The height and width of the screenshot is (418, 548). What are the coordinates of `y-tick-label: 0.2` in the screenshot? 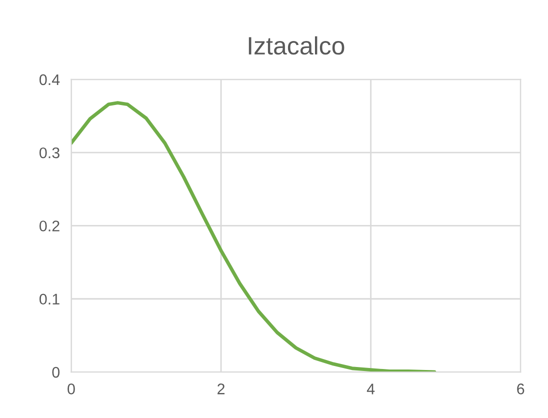 It's located at (49, 226).